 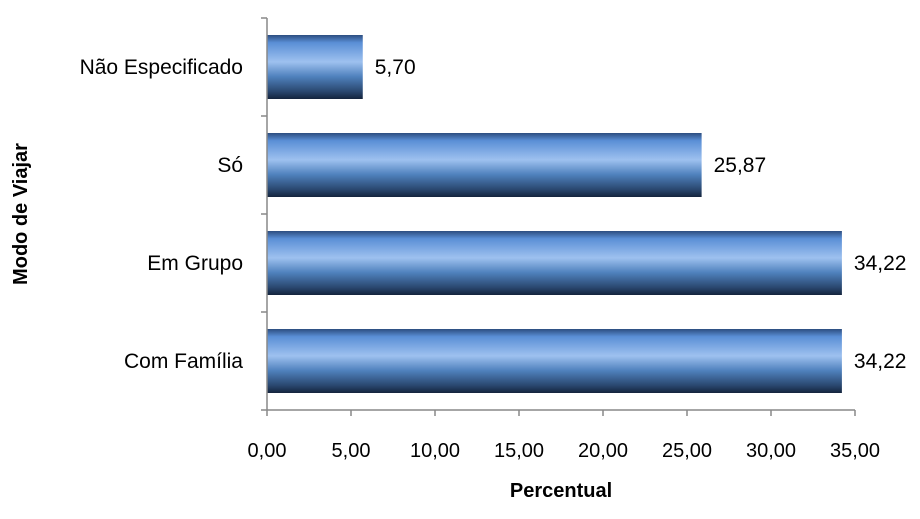 What do you see at coordinates (855, 451) in the screenshot?
I see `x-tick-label: 35,00` at bounding box center [855, 451].